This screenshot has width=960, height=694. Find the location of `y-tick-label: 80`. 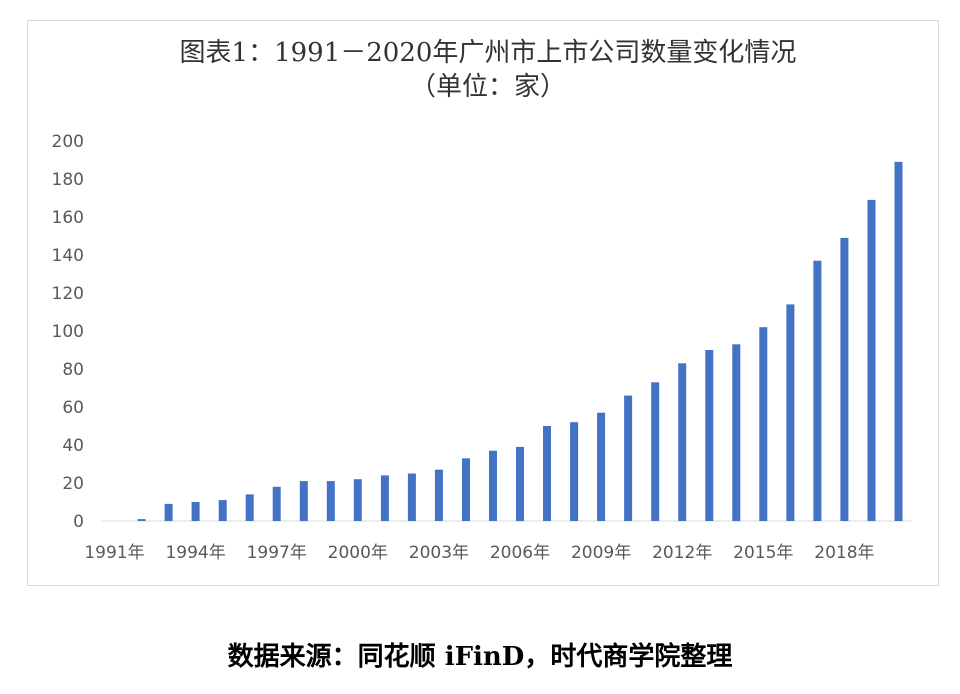

y-tick-label: 80 is located at coordinates (73, 370).